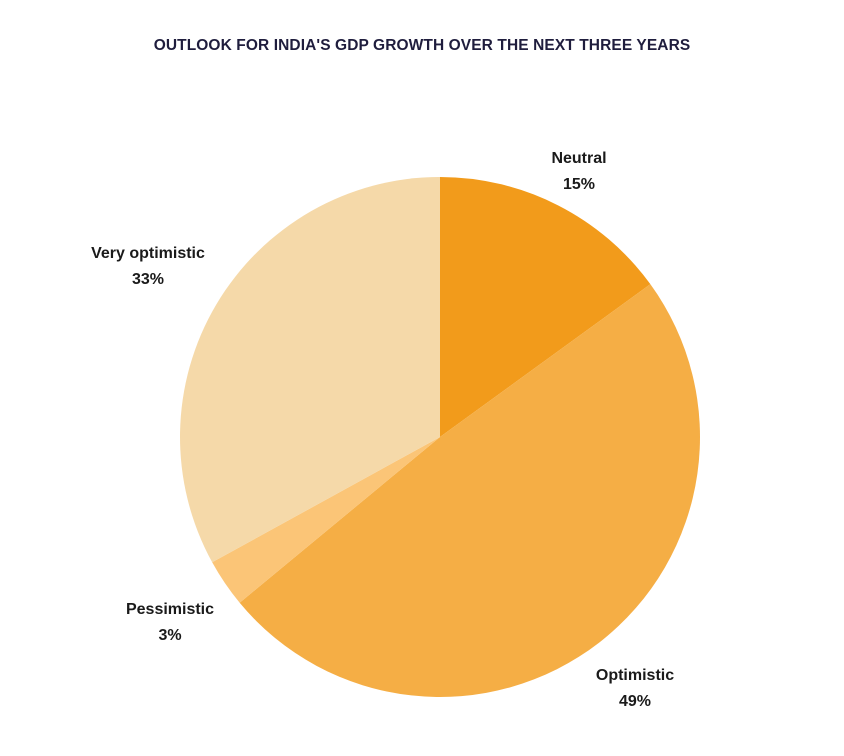 This screenshot has width=844, height=756. Describe the element at coordinates (545, 307) in the screenshot. I see `pie-slice-neutral` at that location.